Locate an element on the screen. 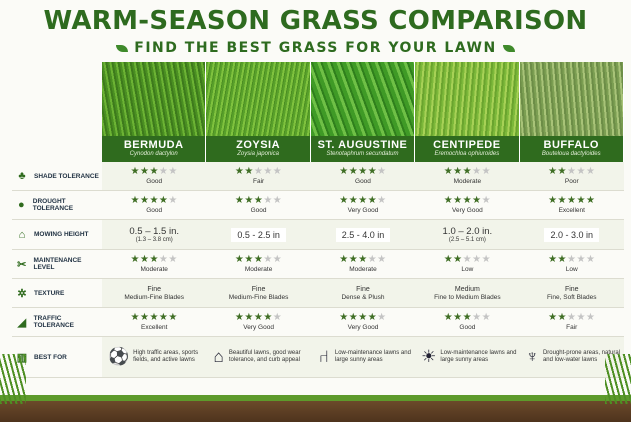 The image size is (631, 422). row-label-text: MAINTENANCE LEVEL is located at coordinates (57, 264).